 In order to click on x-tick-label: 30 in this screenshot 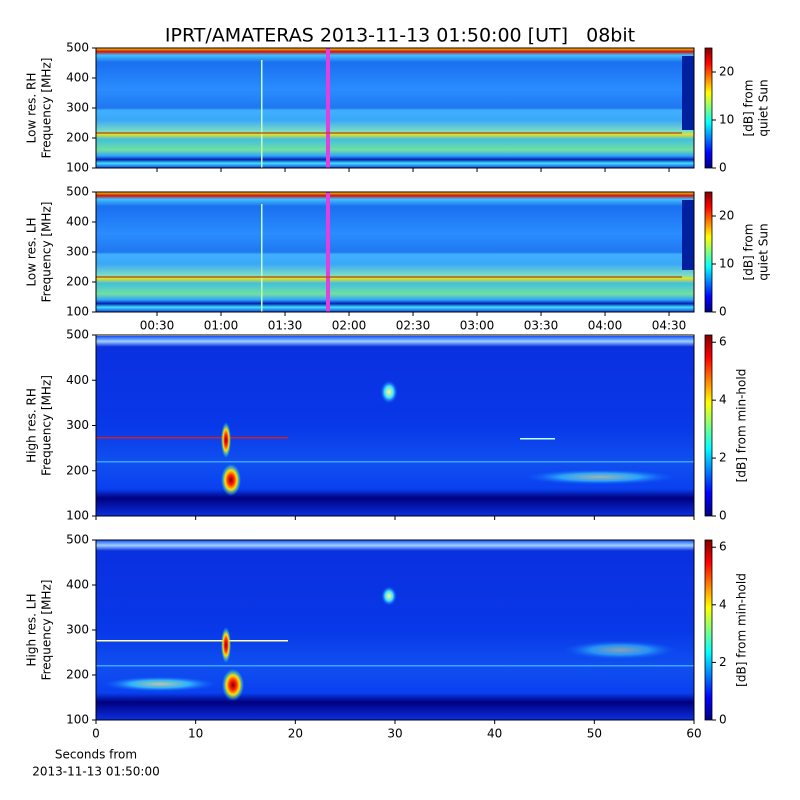, I will do `click(394, 734)`.